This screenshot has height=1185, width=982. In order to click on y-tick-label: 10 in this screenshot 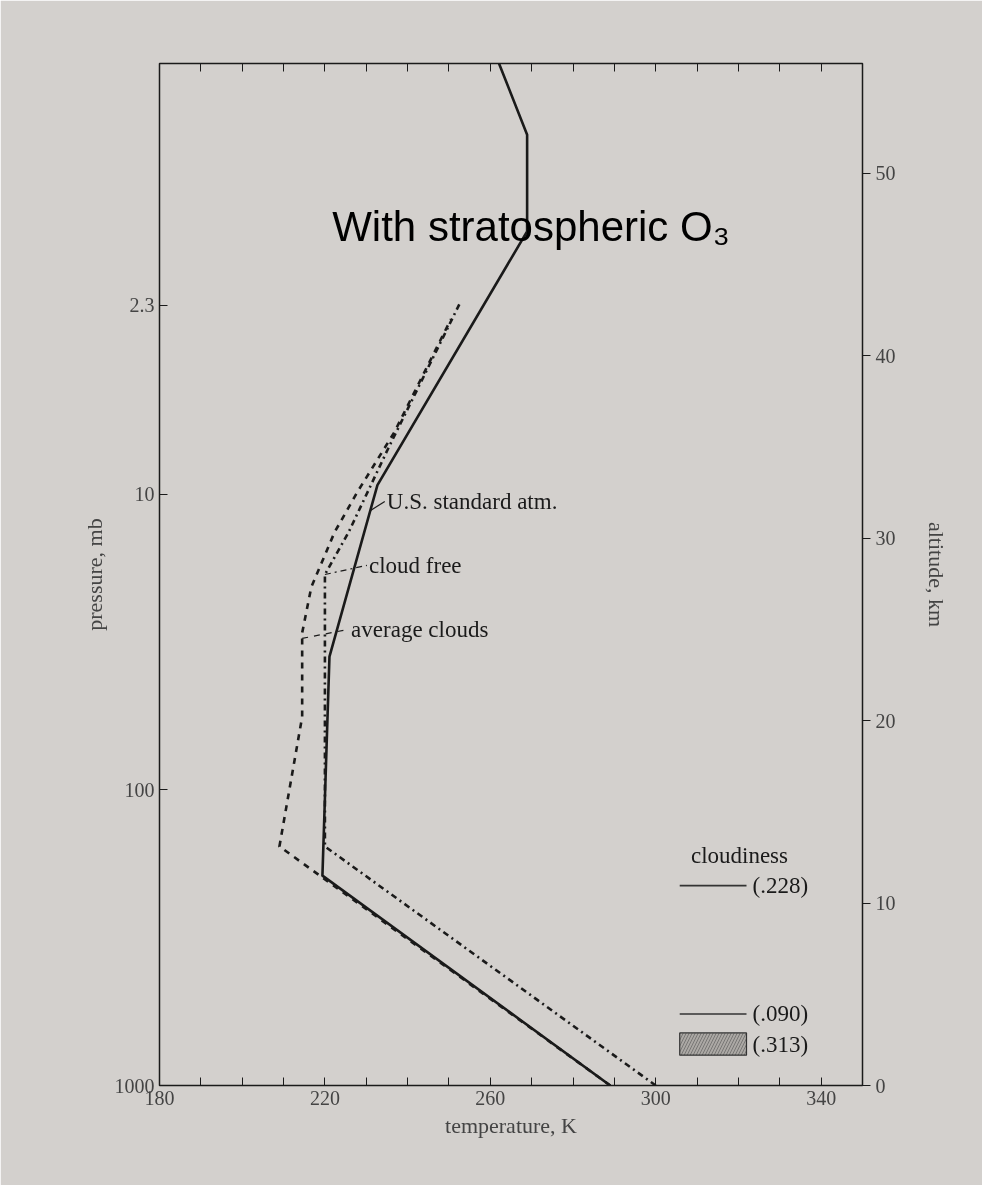, I will do `click(144, 494)`.